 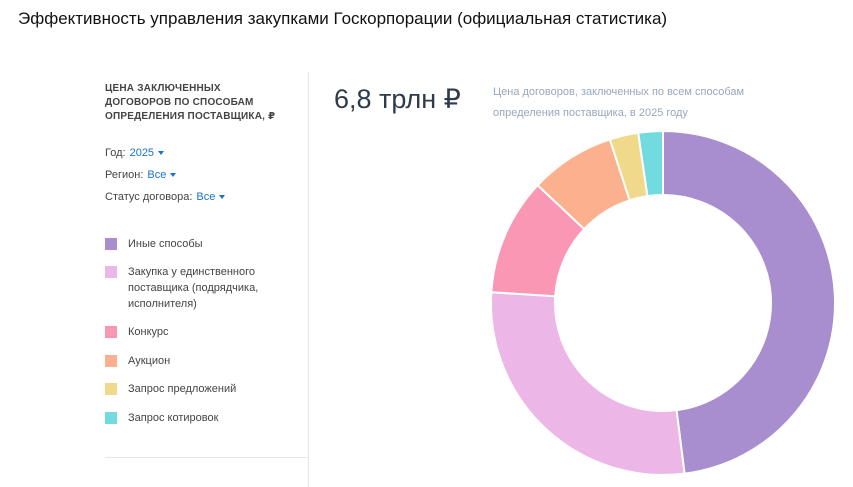 What do you see at coordinates (149, 361) in the screenshot?
I see `legend-label: Аукцион` at bounding box center [149, 361].